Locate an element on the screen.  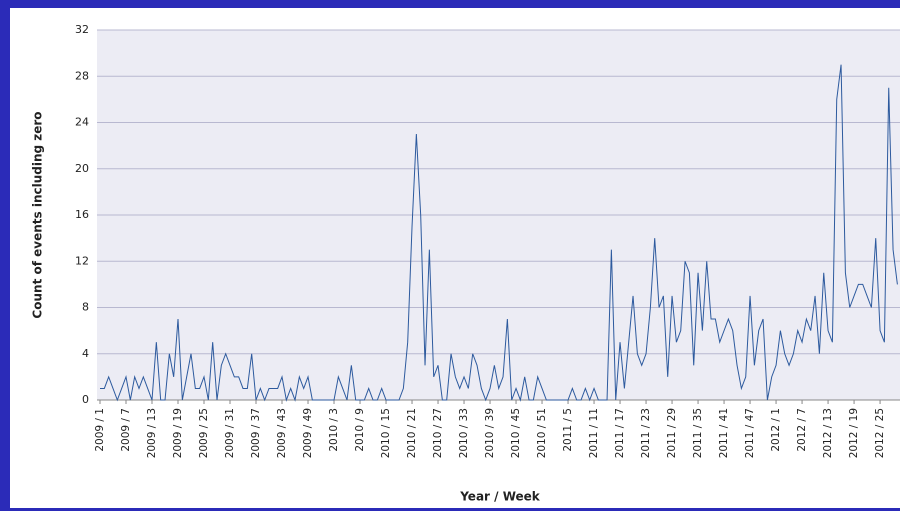
x-tick-label: 2011 / 41 is located at coordinates (724, 433).